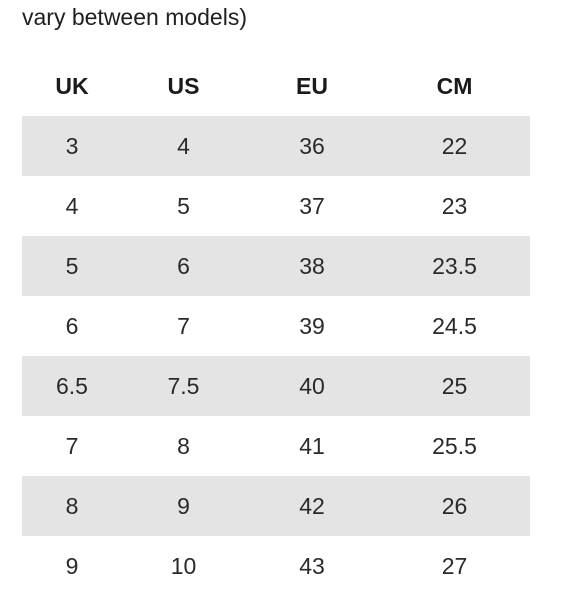 The height and width of the screenshot is (596, 579). Describe the element at coordinates (183, 565) in the screenshot. I see `cell-us: 10` at that location.